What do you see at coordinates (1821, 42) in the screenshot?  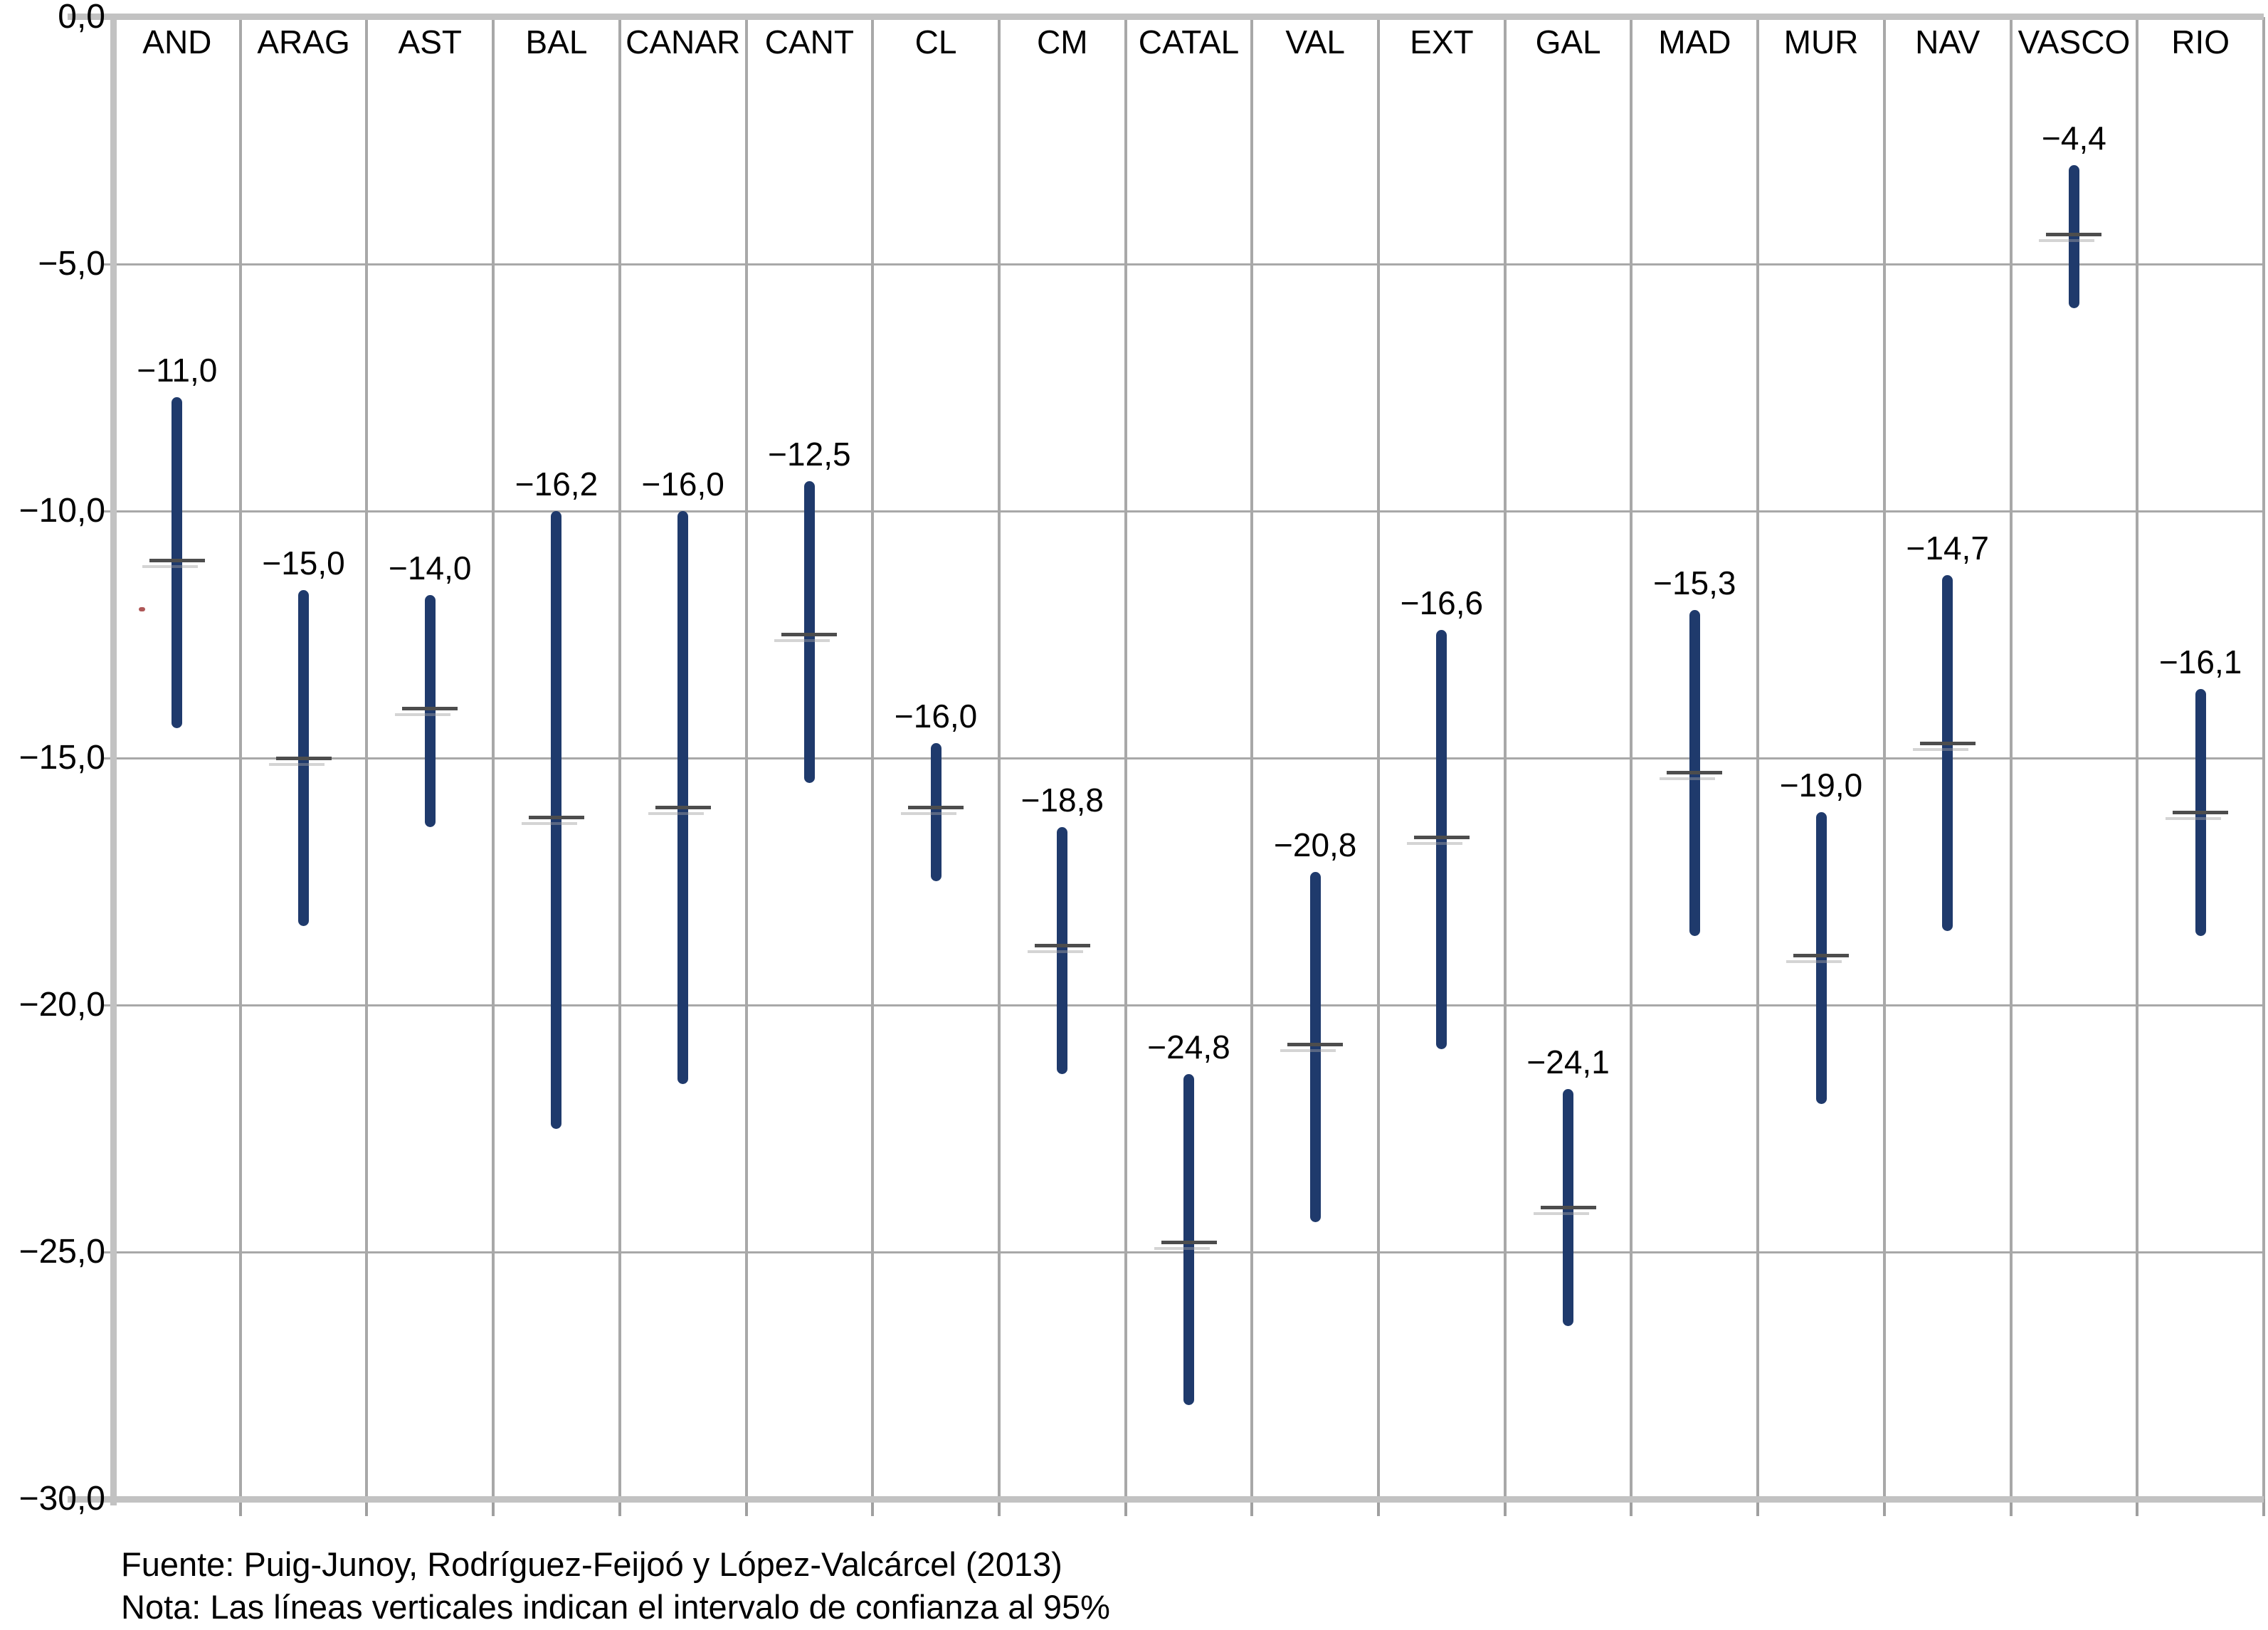 I see `column-header: MUR` at bounding box center [1821, 42].